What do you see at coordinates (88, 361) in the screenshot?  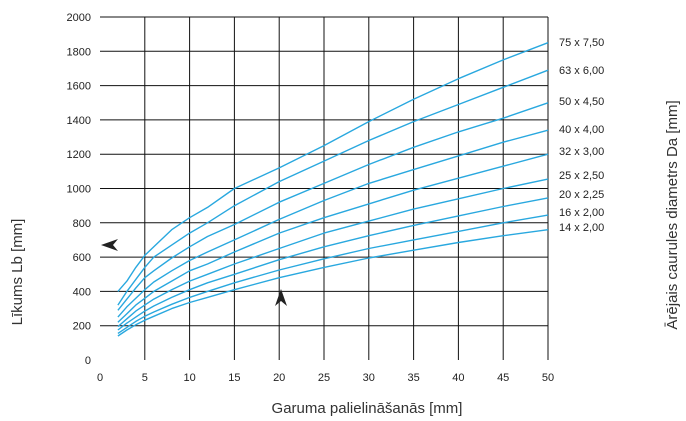 I see `y-tick-label: 0` at bounding box center [88, 361].